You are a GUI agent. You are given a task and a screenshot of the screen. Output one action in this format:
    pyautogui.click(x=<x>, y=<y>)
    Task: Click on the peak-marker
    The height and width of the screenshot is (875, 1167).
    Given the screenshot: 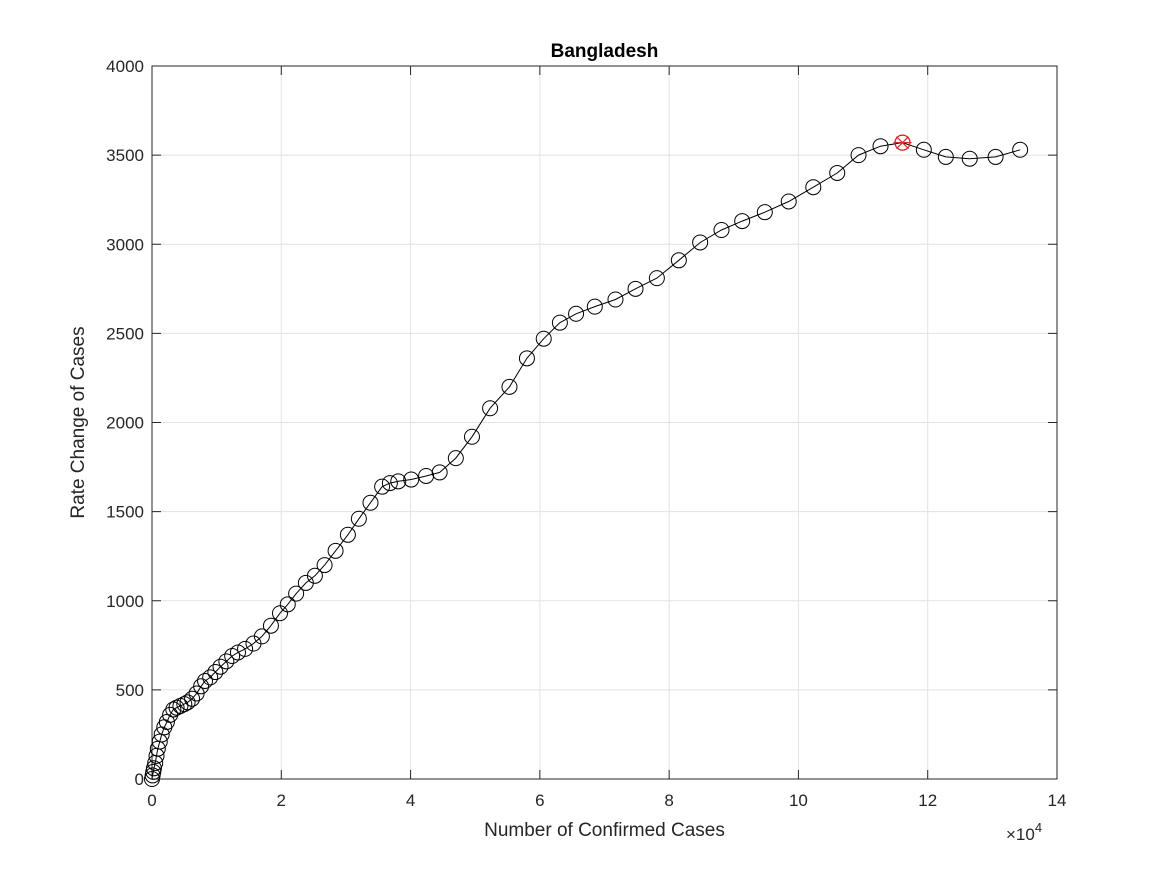 What is the action you would take?
    pyautogui.click(x=902, y=142)
    